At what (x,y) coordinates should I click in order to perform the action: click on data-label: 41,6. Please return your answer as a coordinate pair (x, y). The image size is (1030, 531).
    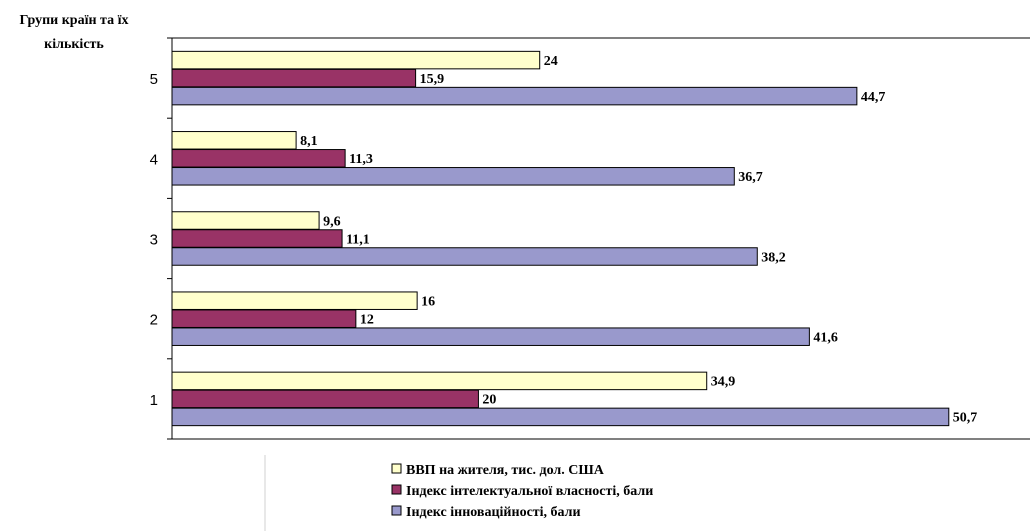
    Looking at the image, I should click on (825, 337).